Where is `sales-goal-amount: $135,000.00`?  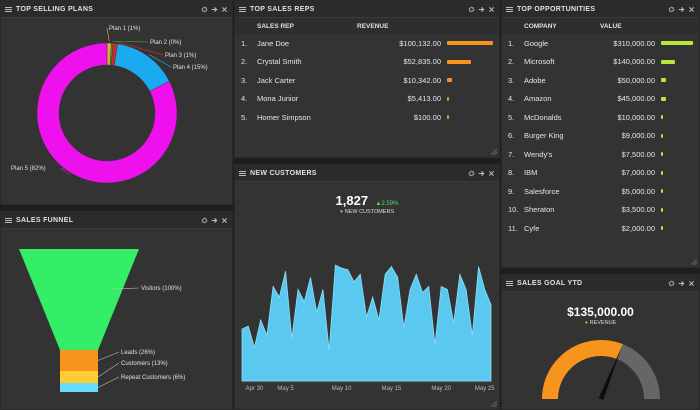 sales-goal-amount: $135,000.00 is located at coordinates (600, 312).